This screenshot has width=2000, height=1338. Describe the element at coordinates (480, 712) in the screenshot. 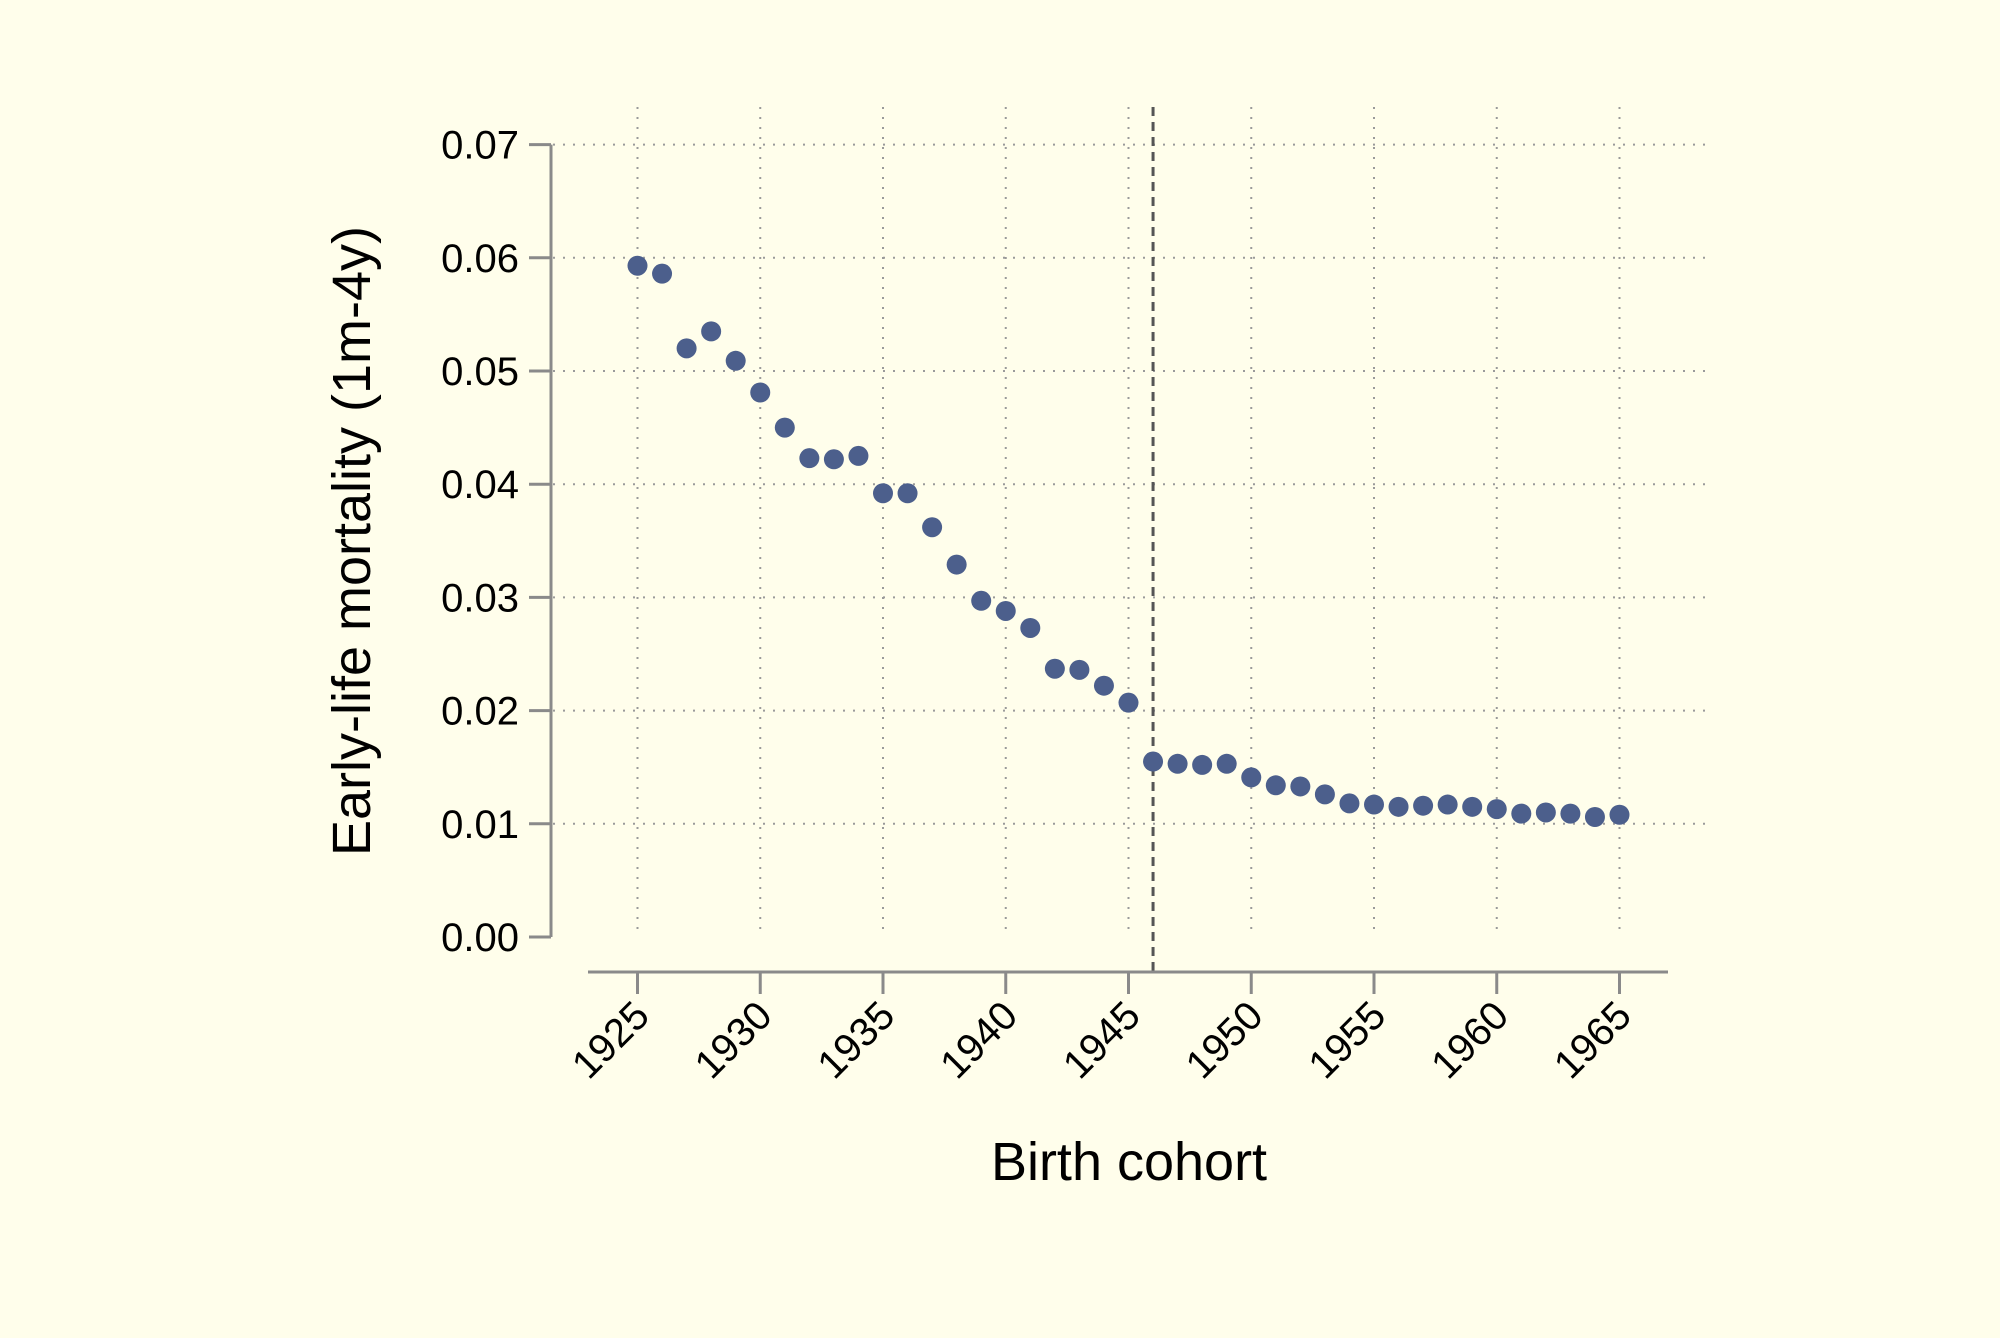

I see `y-tick-label: 0.02` at that location.